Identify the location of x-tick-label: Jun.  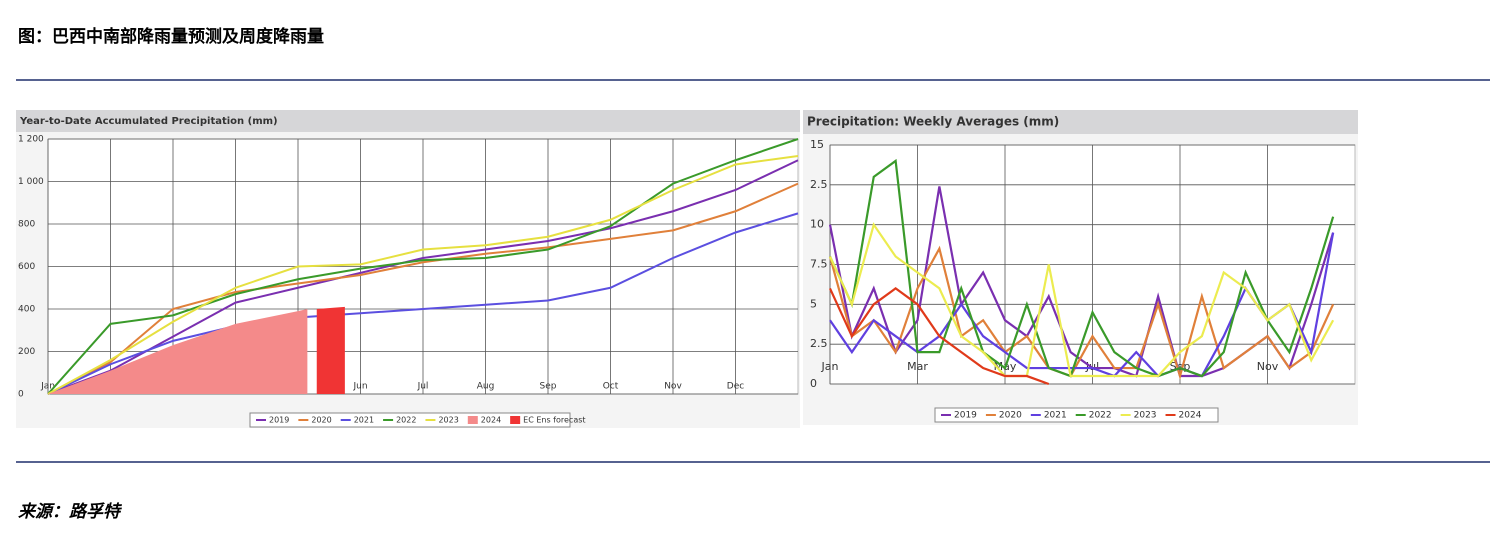
(359, 387).